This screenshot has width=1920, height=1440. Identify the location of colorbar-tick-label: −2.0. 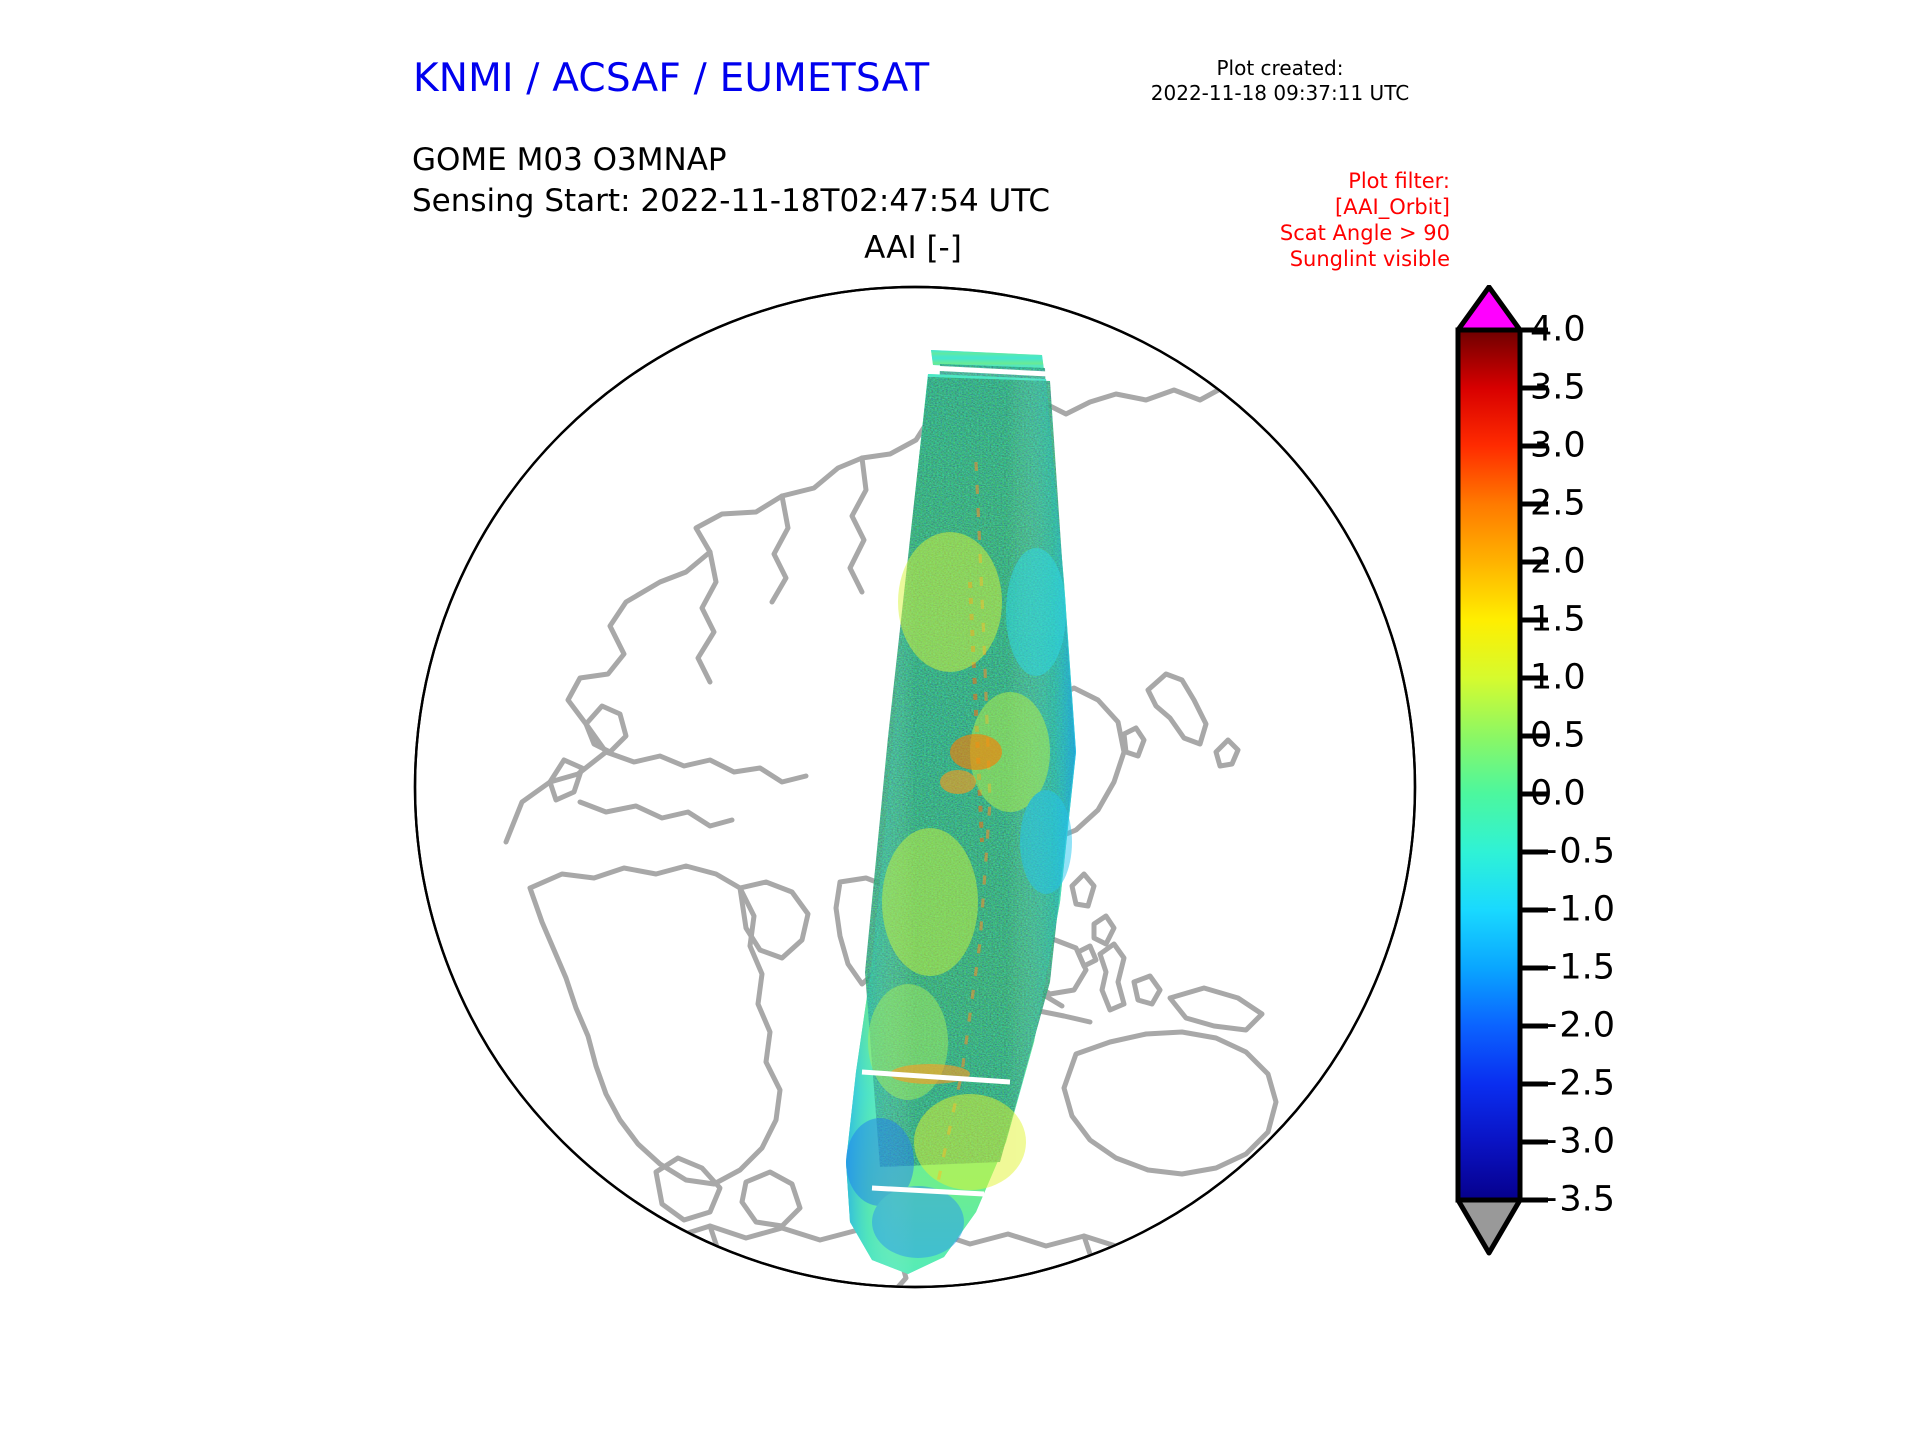
(1572, 1025).